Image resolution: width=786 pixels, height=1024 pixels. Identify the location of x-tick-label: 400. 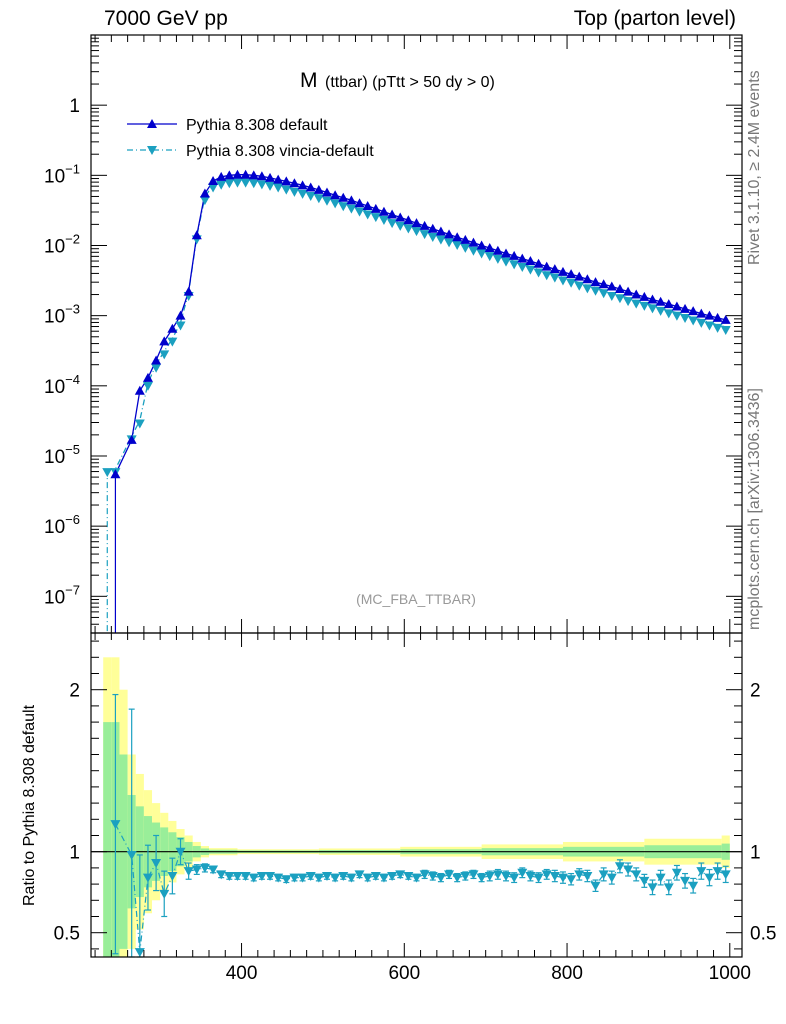
(242, 973).